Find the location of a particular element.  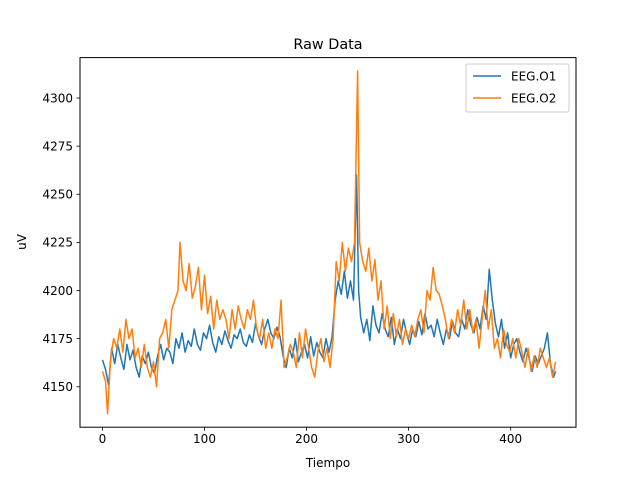

y-tick-label: 4300 is located at coordinates (57, 98).